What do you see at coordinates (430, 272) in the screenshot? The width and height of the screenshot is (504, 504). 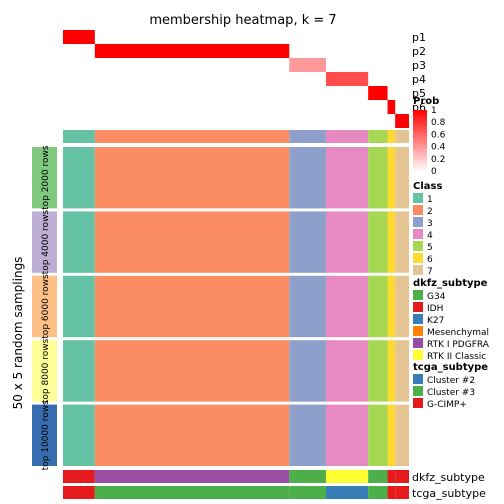 I see `class-legend-label: 7` at bounding box center [430, 272].